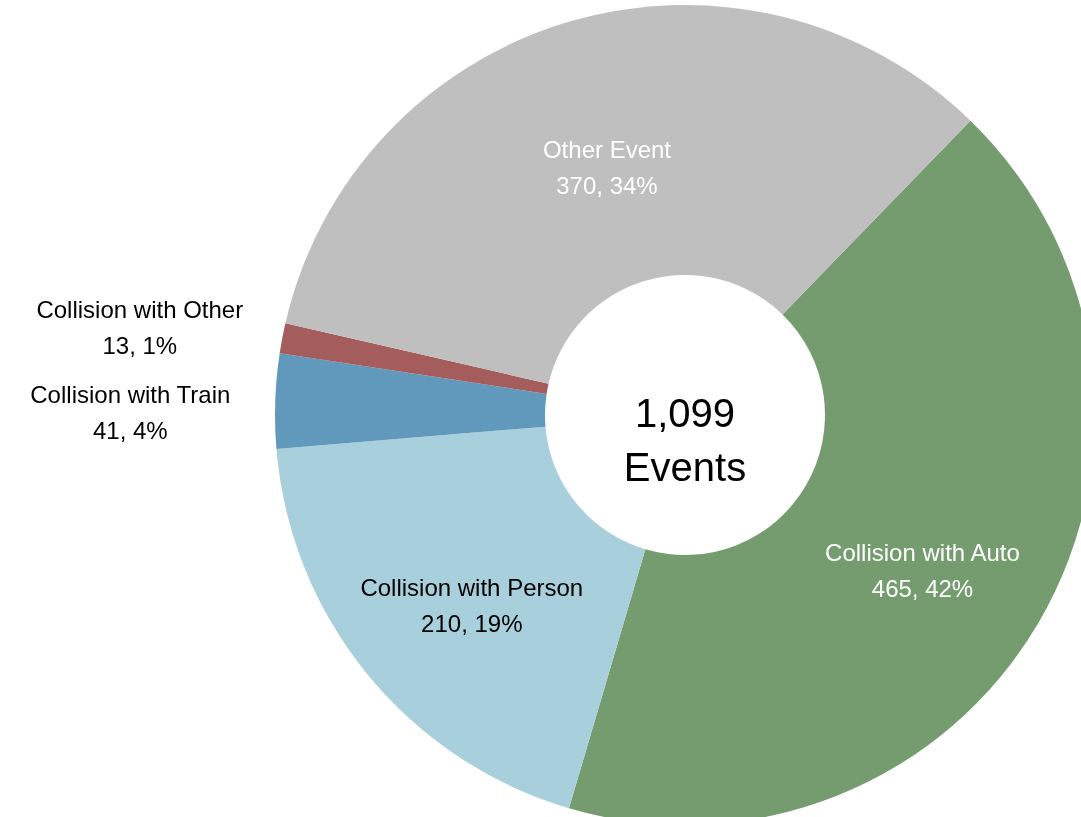 This screenshot has width=1081, height=817. I want to click on data-label: 465, 42%, so click(922, 588).